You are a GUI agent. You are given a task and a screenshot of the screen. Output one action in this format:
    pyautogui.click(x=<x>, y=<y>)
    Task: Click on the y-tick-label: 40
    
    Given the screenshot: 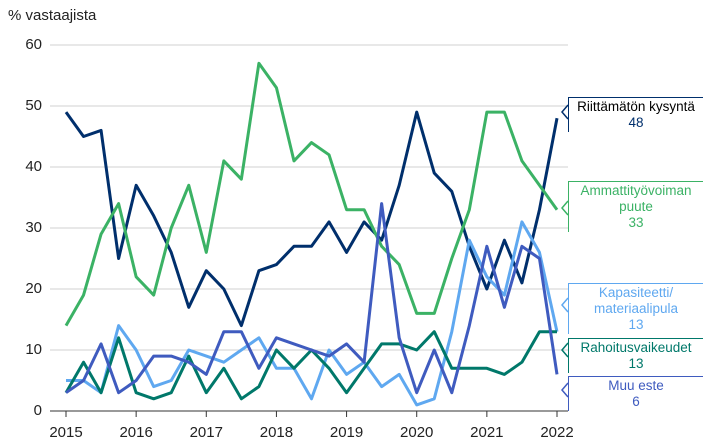 What is the action you would take?
    pyautogui.click(x=33, y=166)
    